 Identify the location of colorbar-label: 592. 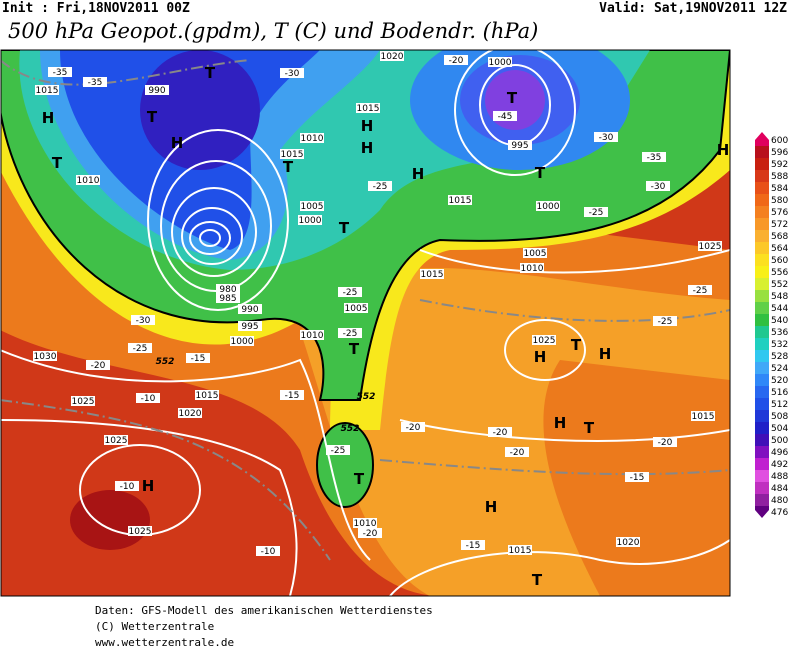
(779, 165).